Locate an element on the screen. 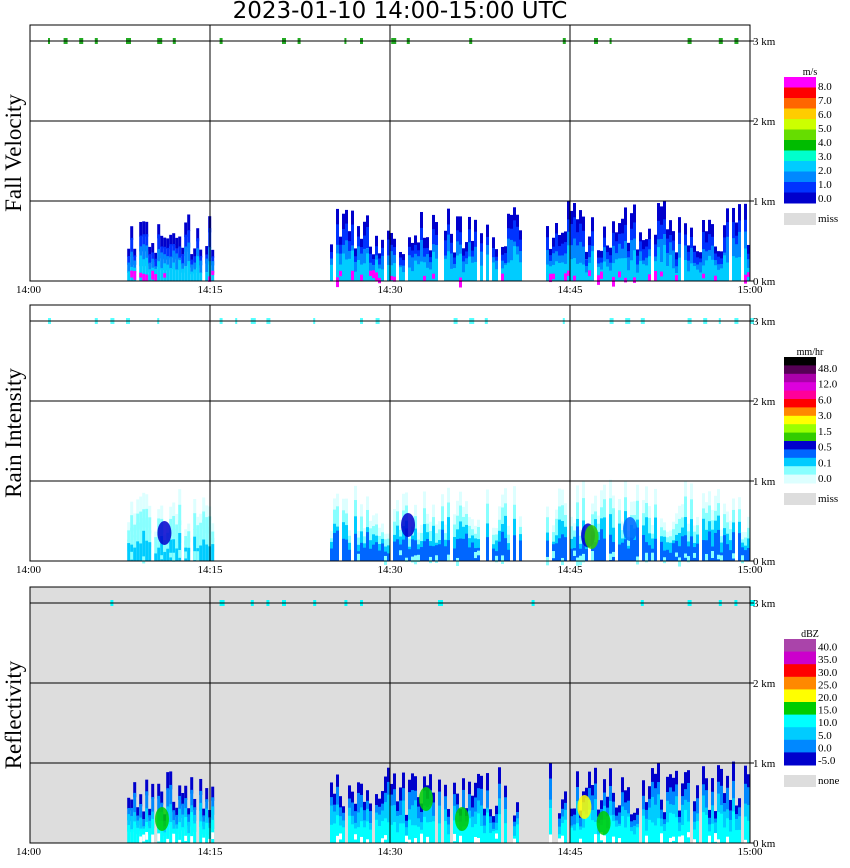 The width and height of the screenshot is (850, 868). legend-label: 0.0 is located at coordinates (825, 479).